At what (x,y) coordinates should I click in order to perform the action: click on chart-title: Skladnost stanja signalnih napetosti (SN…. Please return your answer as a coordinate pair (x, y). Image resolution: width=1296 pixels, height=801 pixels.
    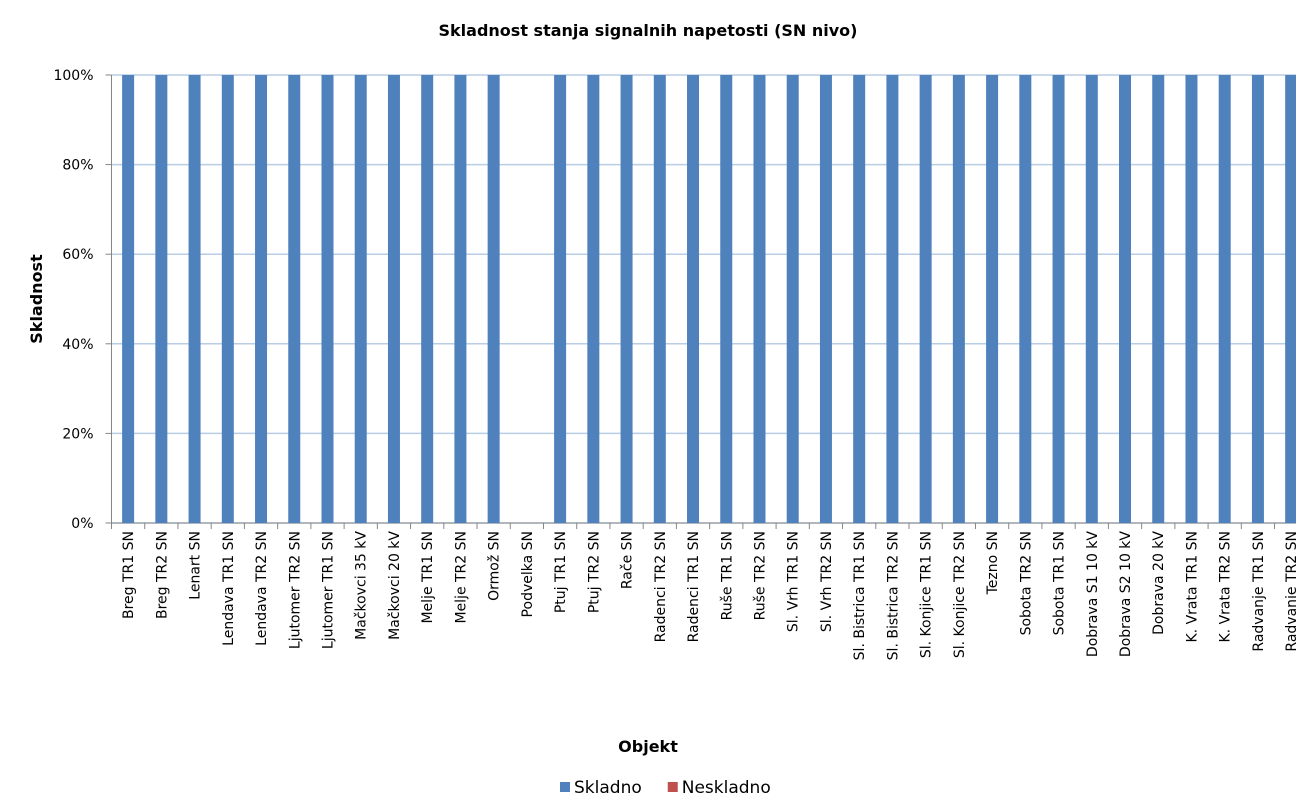
    Looking at the image, I should click on (648, 30).